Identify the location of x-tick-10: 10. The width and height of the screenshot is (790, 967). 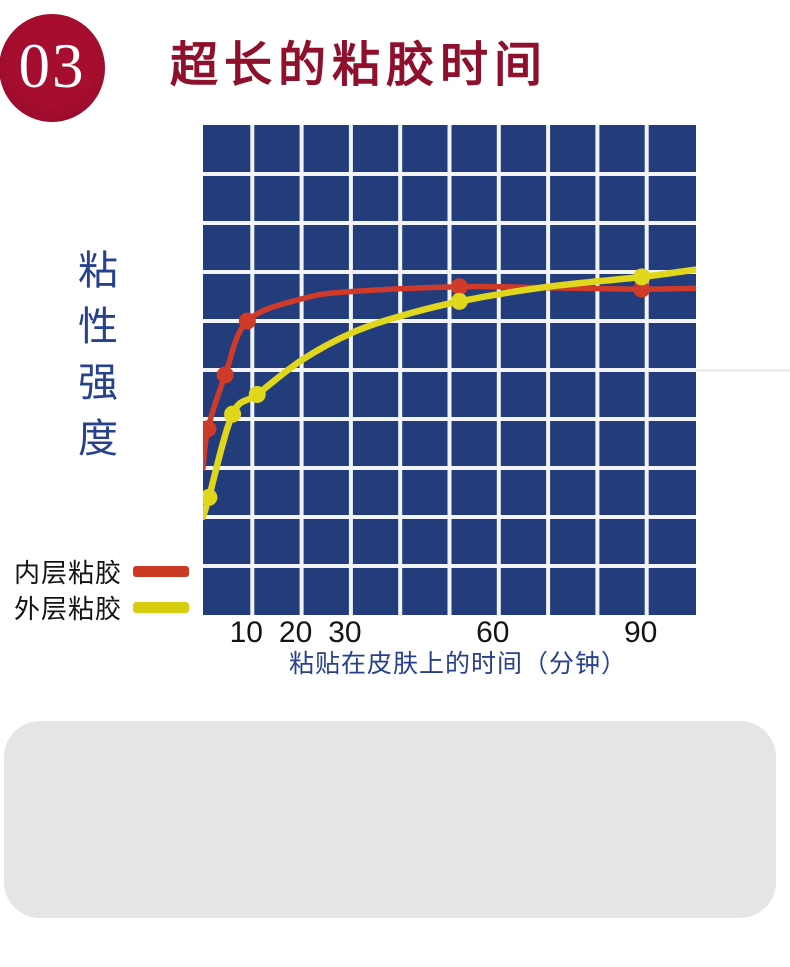
(246, 632).